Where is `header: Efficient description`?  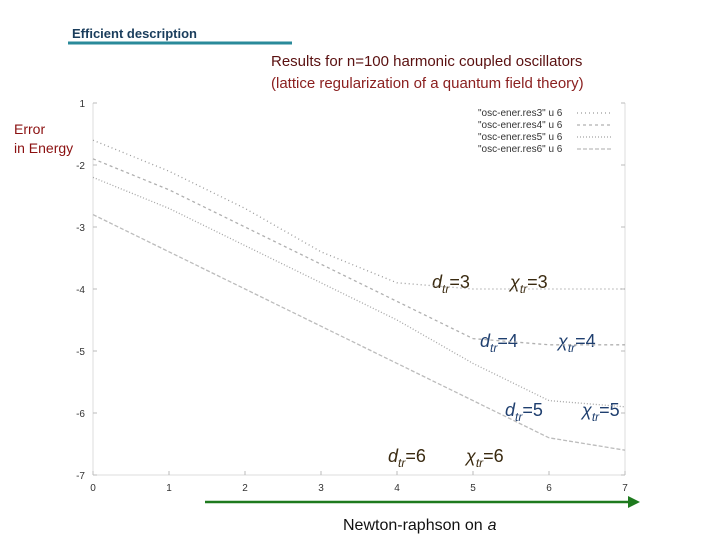
header: Efficient description is located at coordinates (134, 33).